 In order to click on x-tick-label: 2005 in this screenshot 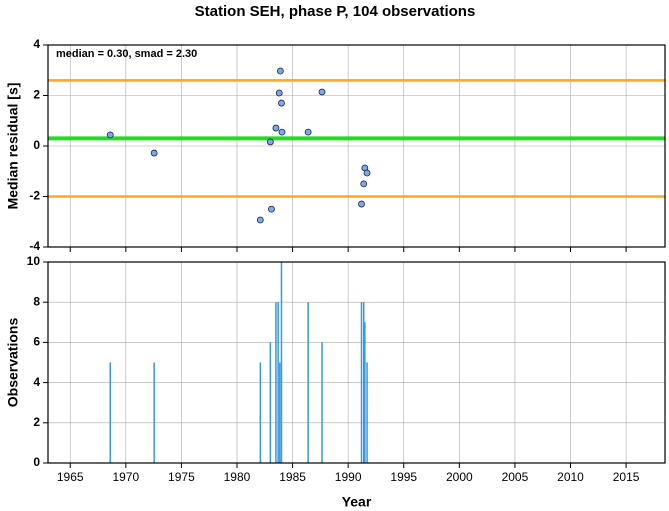, I will do `click(515, 477)`.